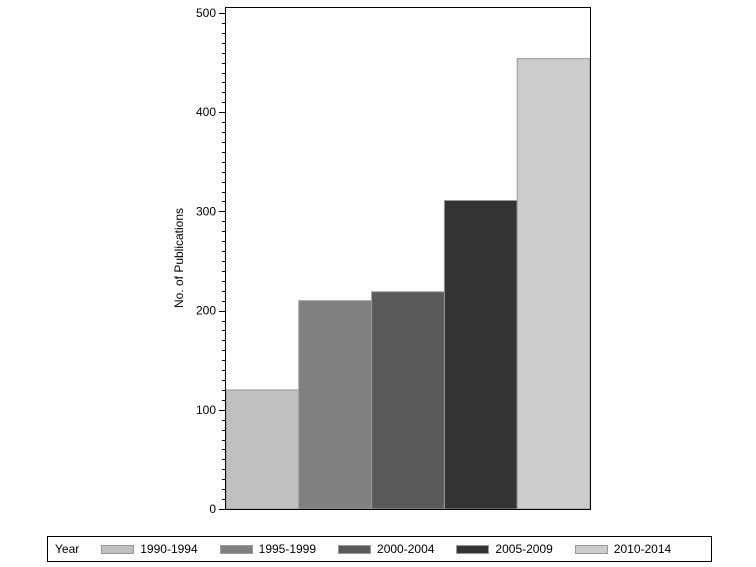 The height and width of the screenshot is (567, 756). I want to click on legend-label: 2000-2004, so click(406, 549).